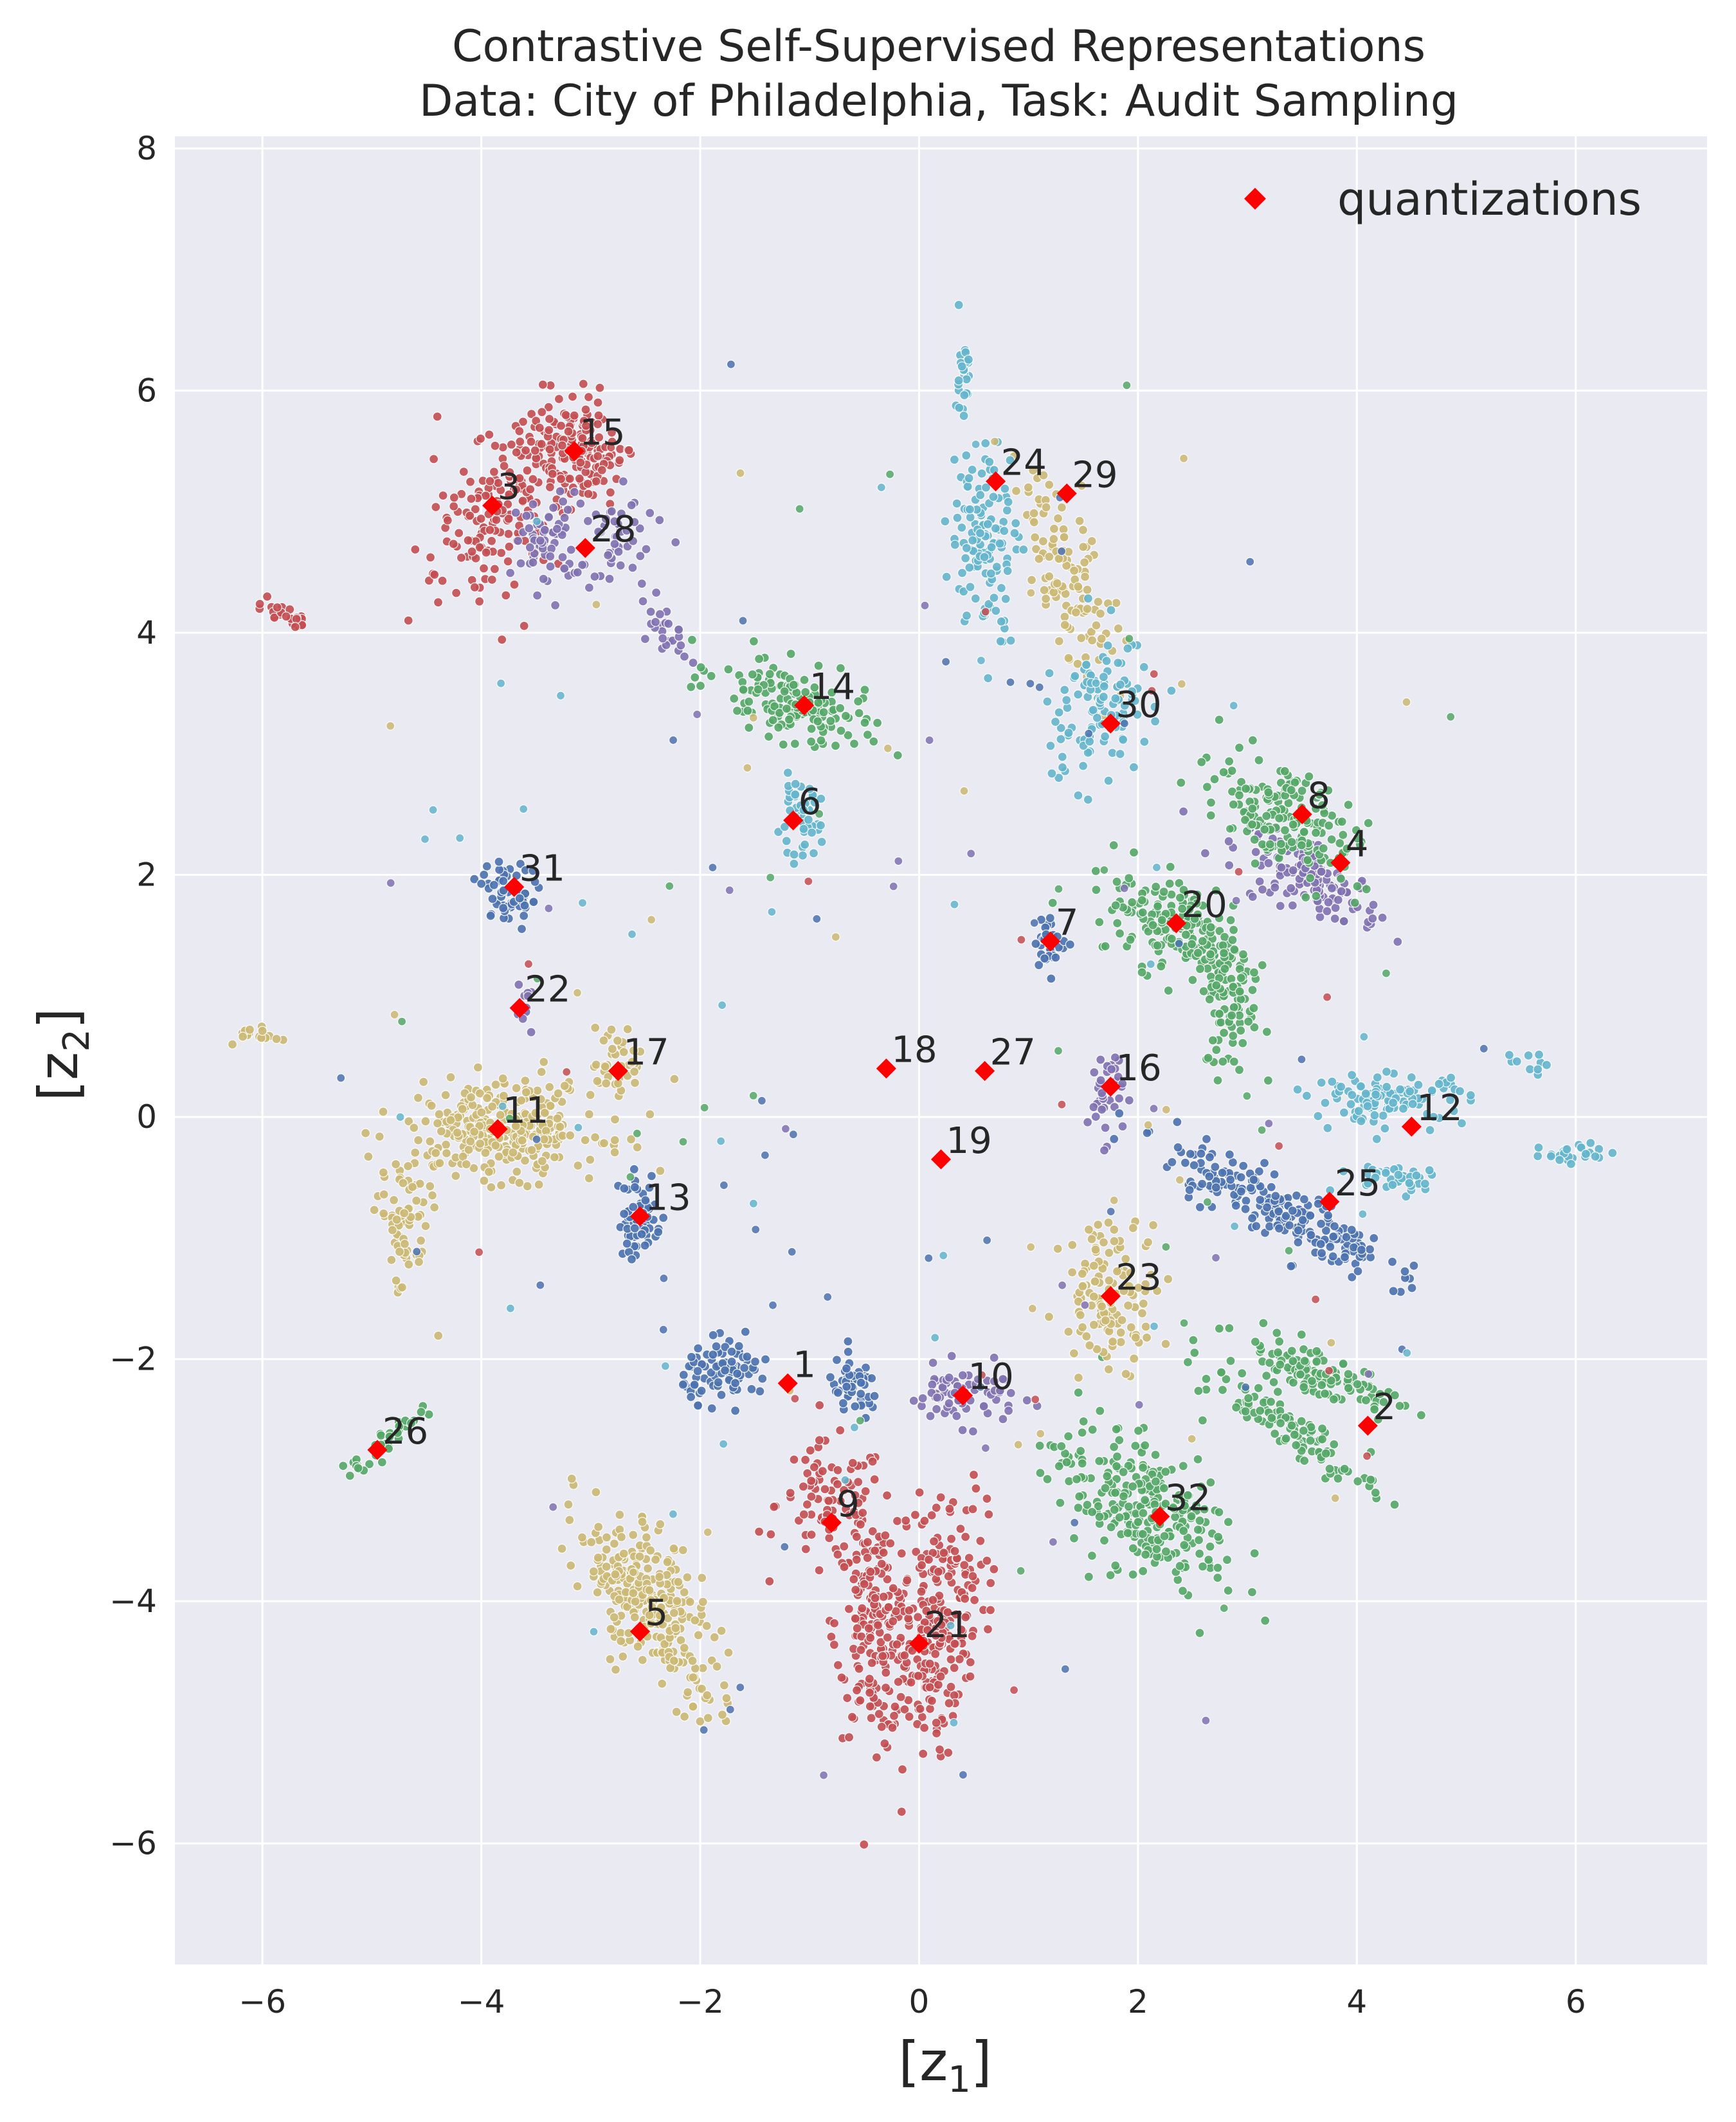 The height and width of the screenshot is (2122, 1736). What do you see at coordinates (848, 1504) in the screenshot?
I see `quantization-label: 9` at bounding box center [848, 1504].